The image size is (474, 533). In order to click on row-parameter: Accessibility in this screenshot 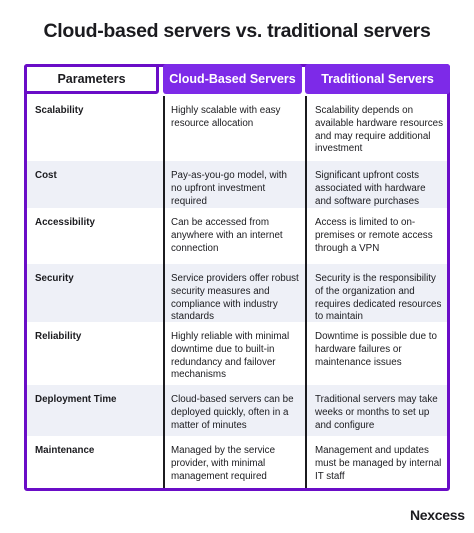, I will do `click(65, 222)`.